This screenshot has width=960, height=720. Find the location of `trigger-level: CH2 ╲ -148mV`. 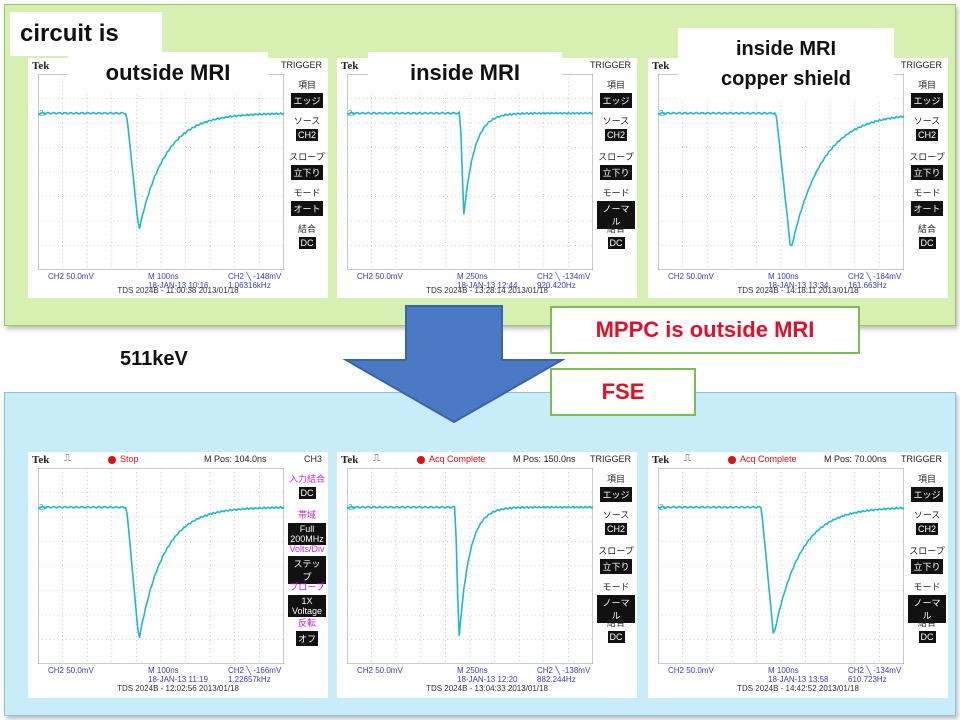

trigger-level: CH2 ╲ -148mV is located at coordinates (255, 276).